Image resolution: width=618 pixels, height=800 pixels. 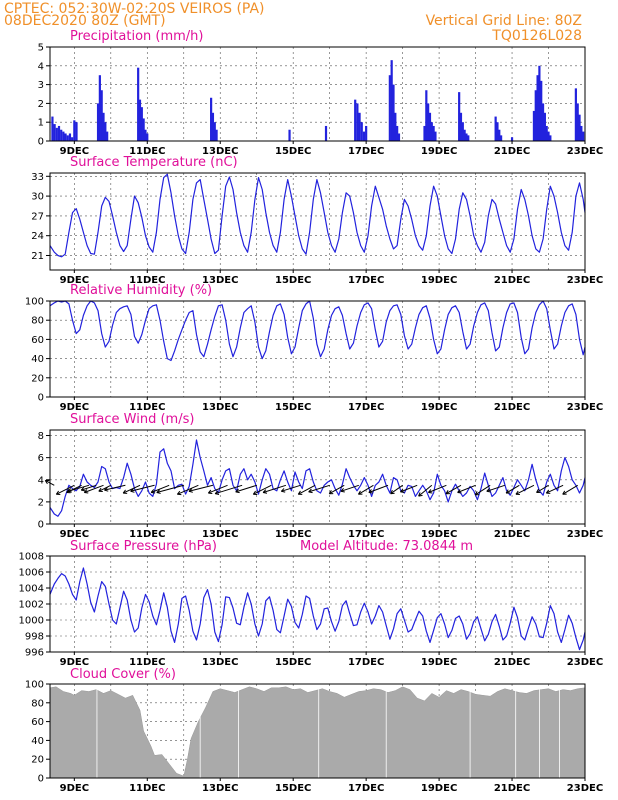 What do you see at coordinates (41, 436) in the screenshot?
I see `y-tick-label: 8` at bounding box center [41, 436].